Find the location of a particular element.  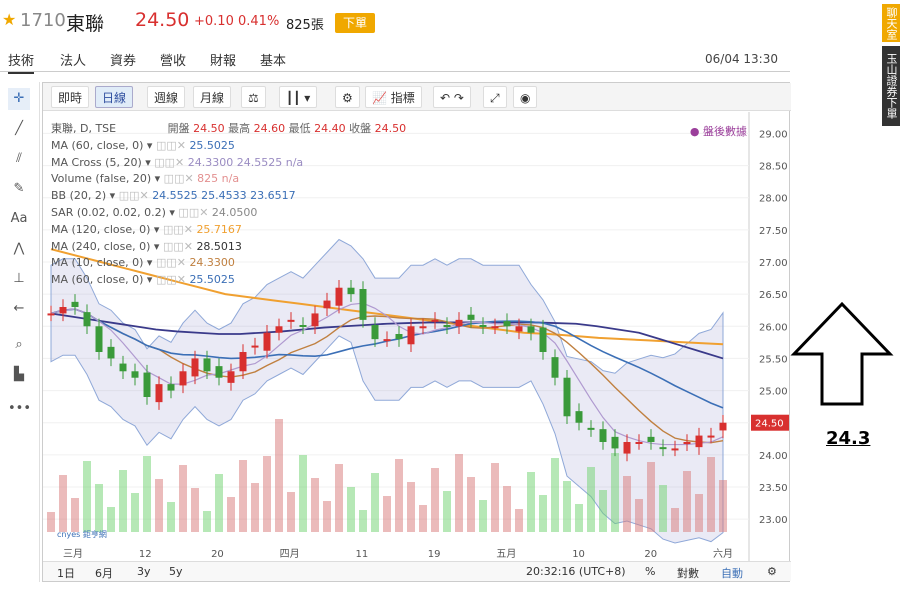

legend-indicator-row: SAR (0.02, 0.02, 0.2) ▾ ◫◫✕ 24.0500 is located at coordinates (228, 213).